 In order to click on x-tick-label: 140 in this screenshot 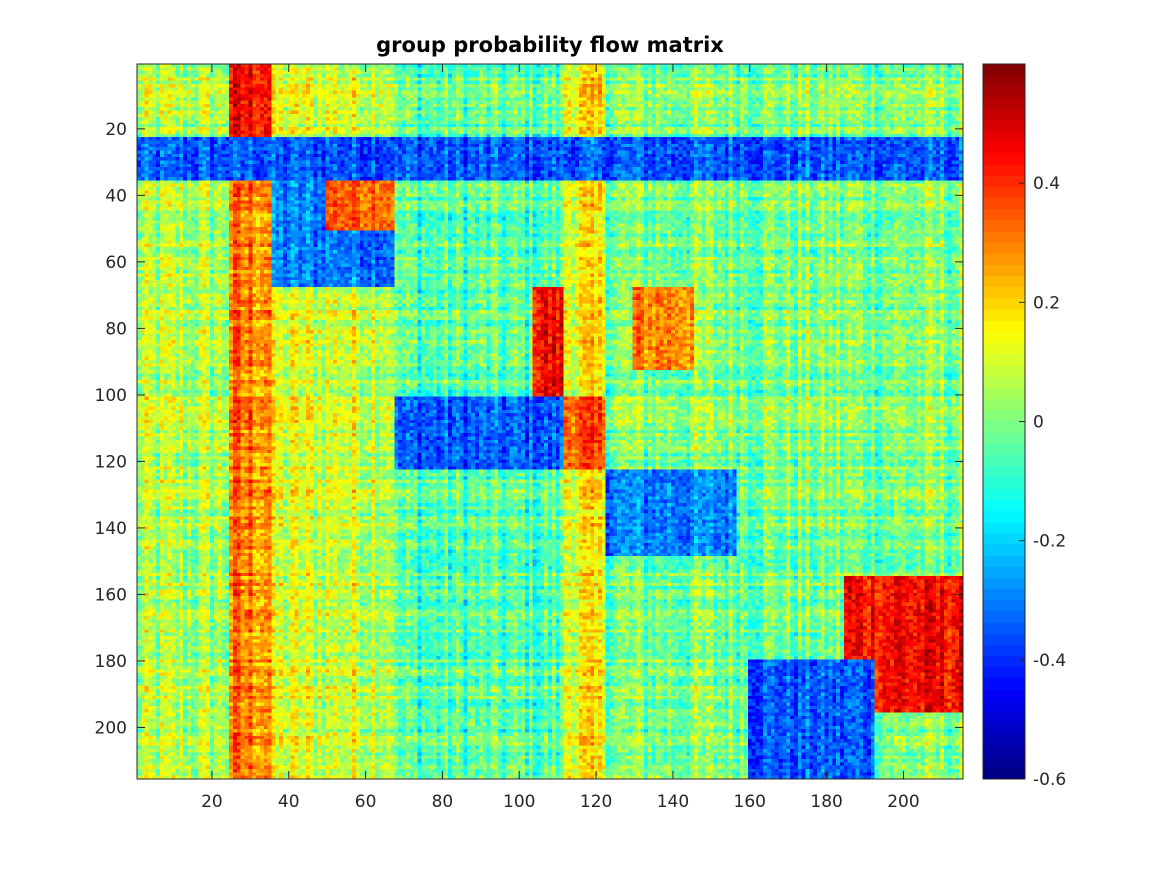, I will do `click(673, 802)`.